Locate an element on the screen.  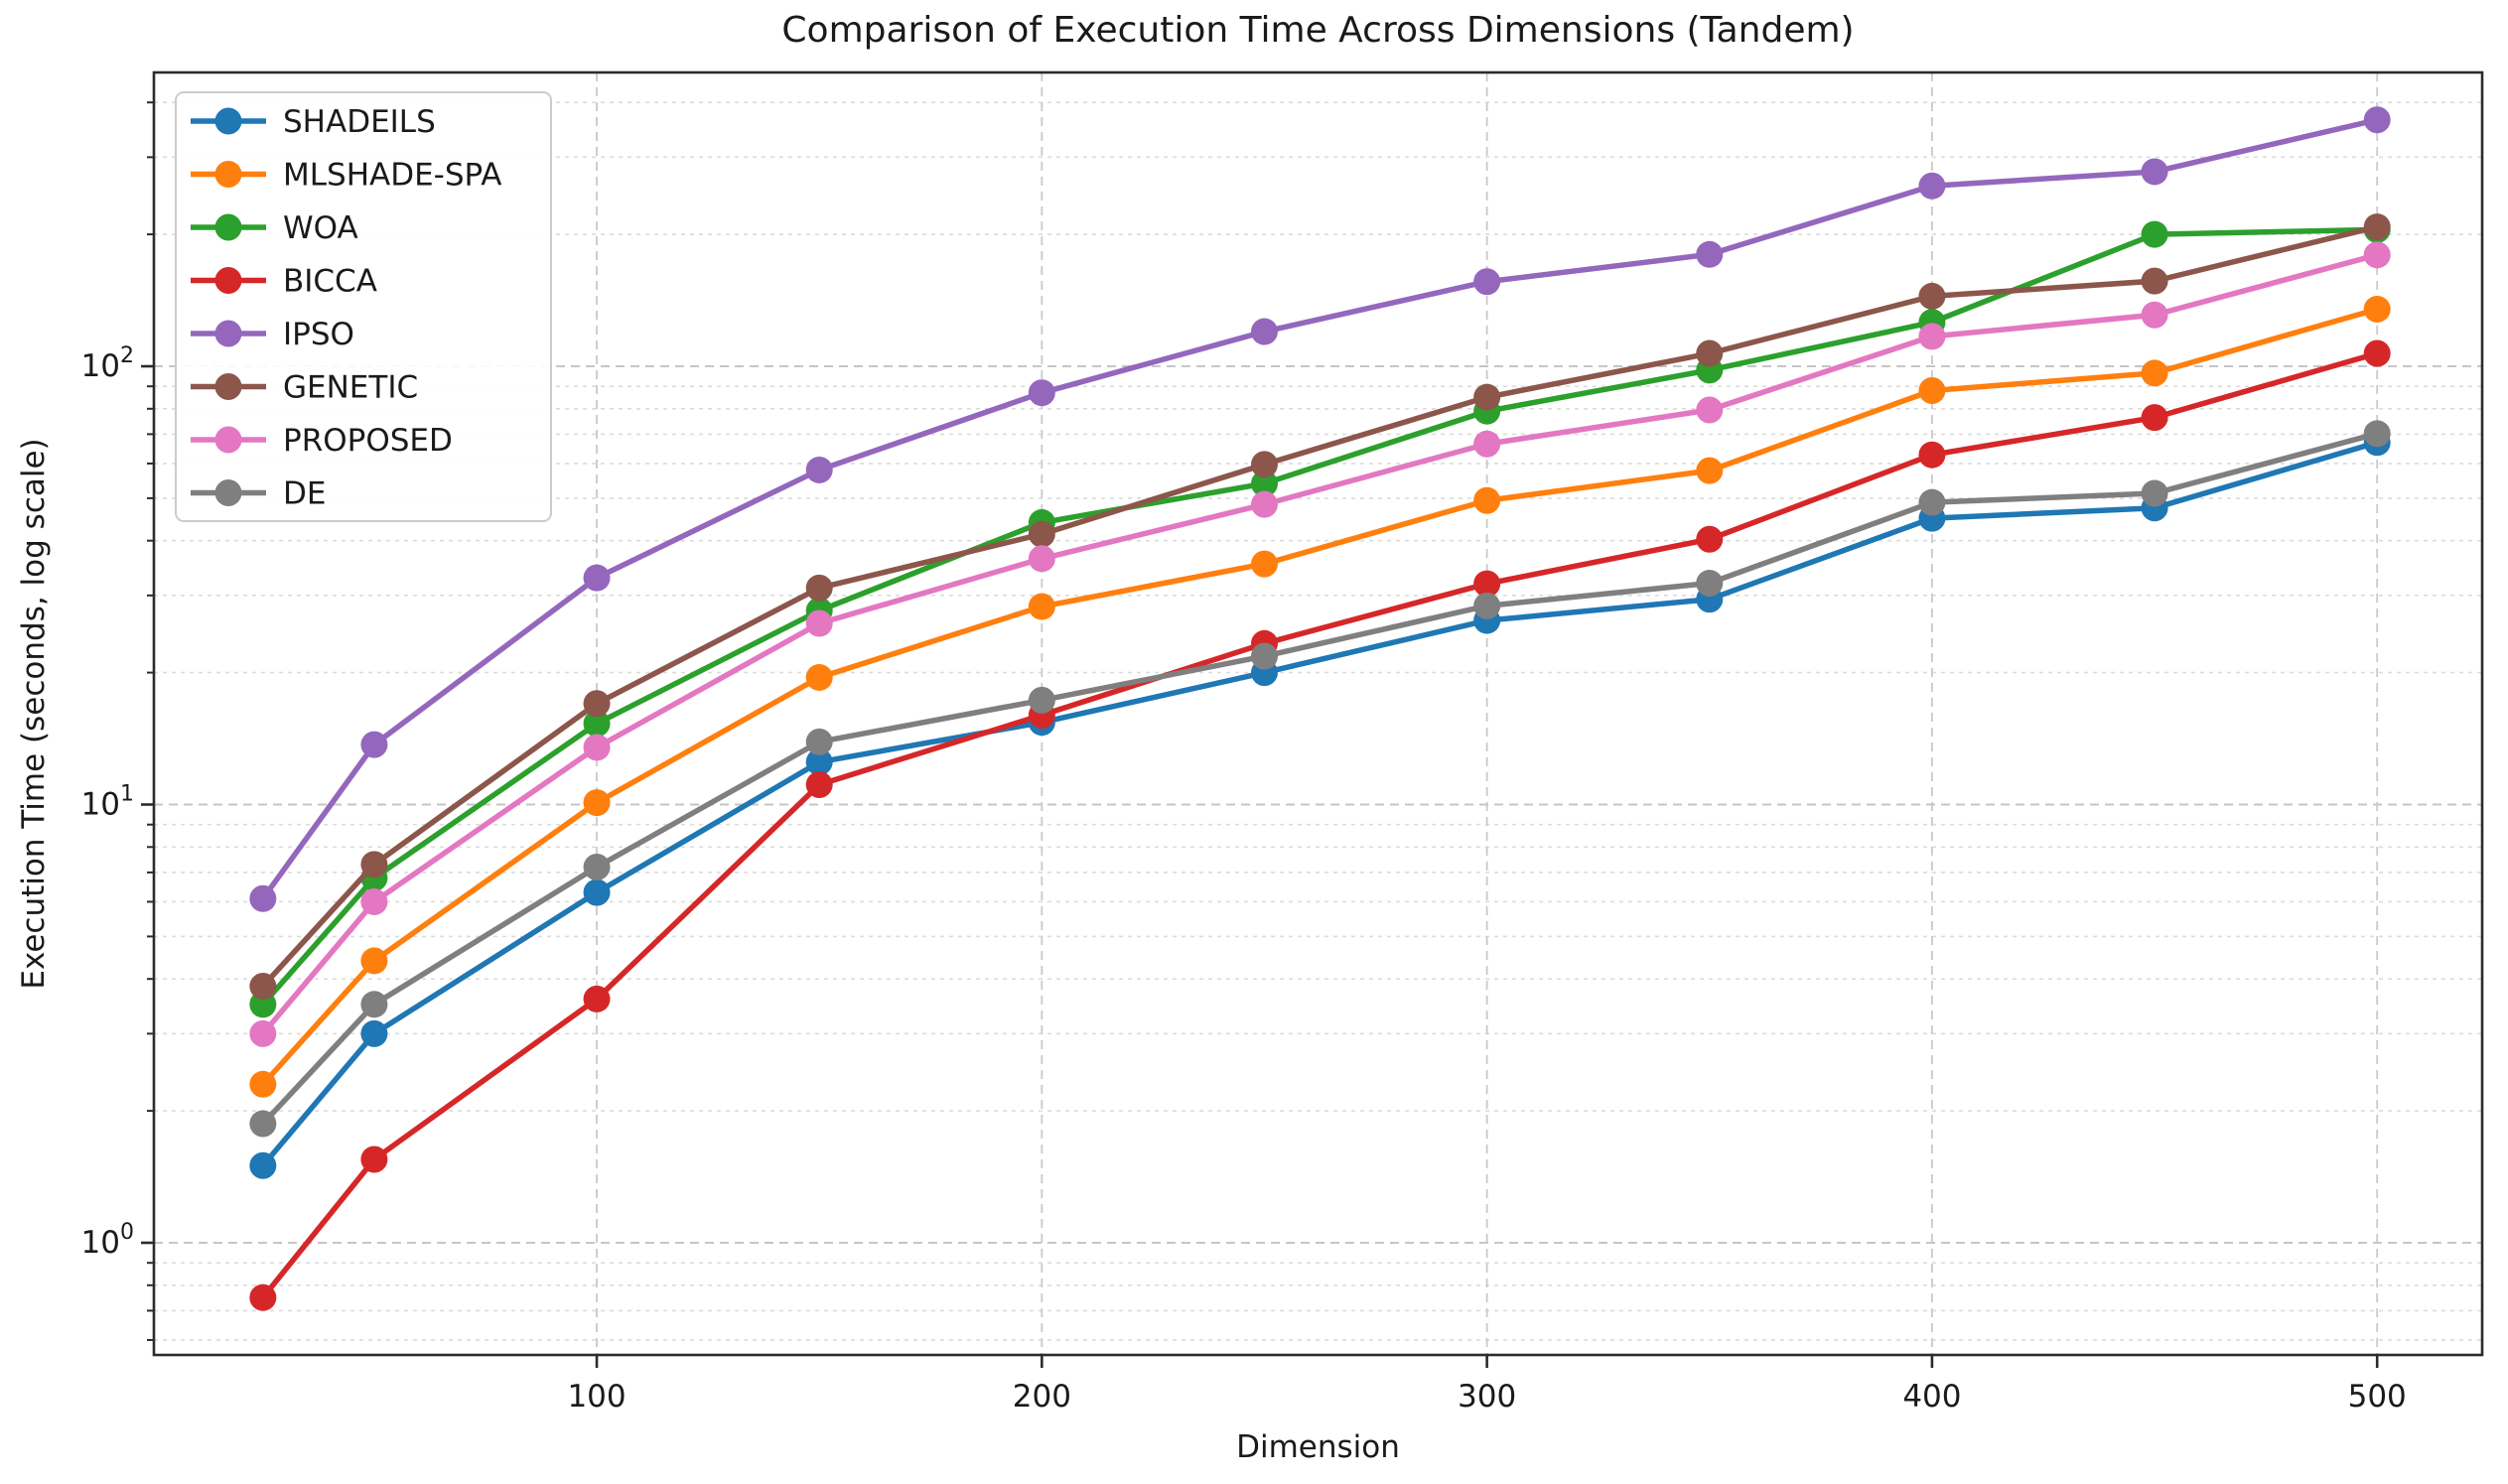
legend-label-de: DE is located at coordinates (304, 494).